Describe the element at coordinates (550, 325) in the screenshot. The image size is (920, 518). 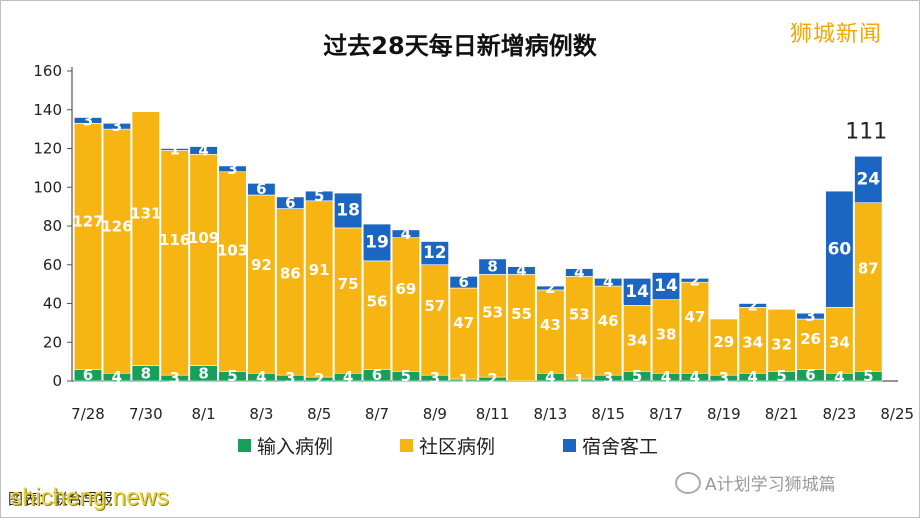
I see `data-label: 43` at that location.